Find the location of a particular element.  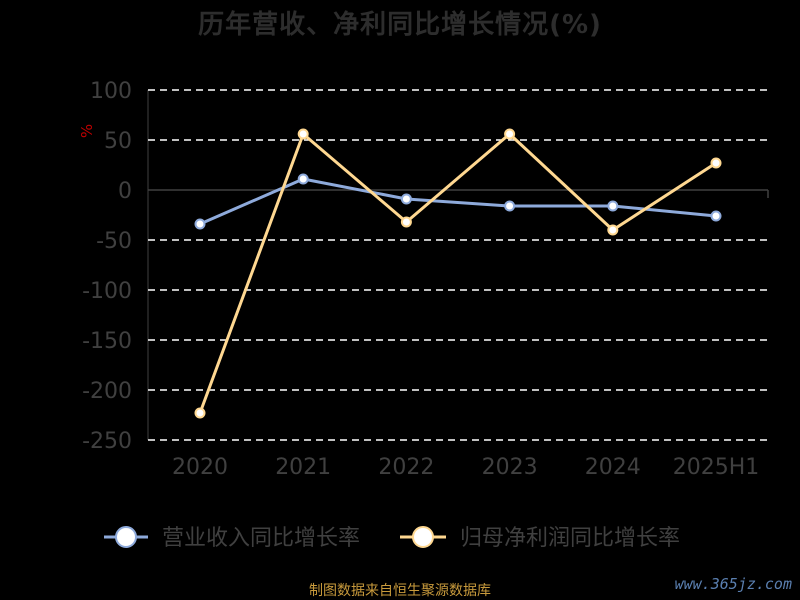

legend-label: 营业收入同比增长率 is located at coordinates (261, 538).